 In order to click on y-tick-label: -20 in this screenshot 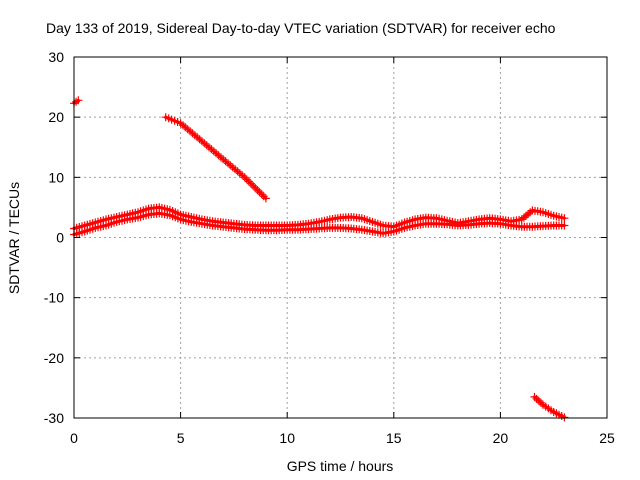, I will do `click(54, 358)`.